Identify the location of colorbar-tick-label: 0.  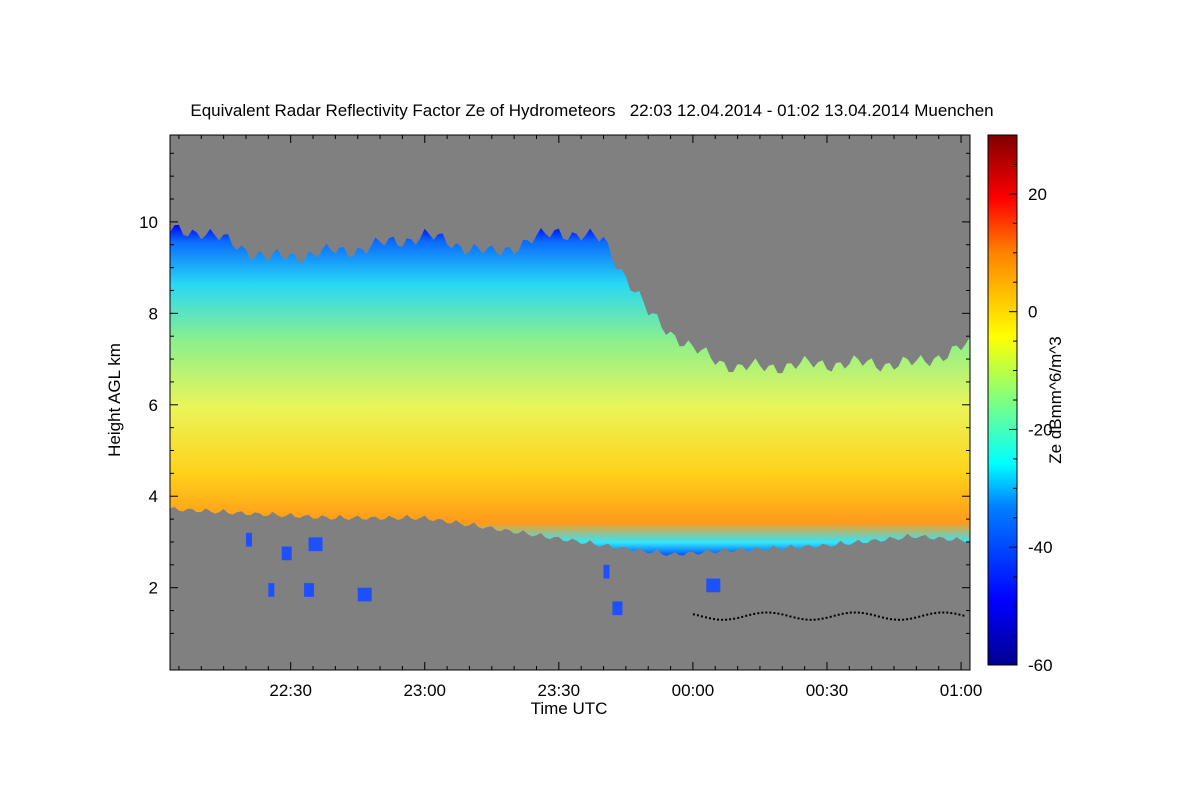
(1032, 312).